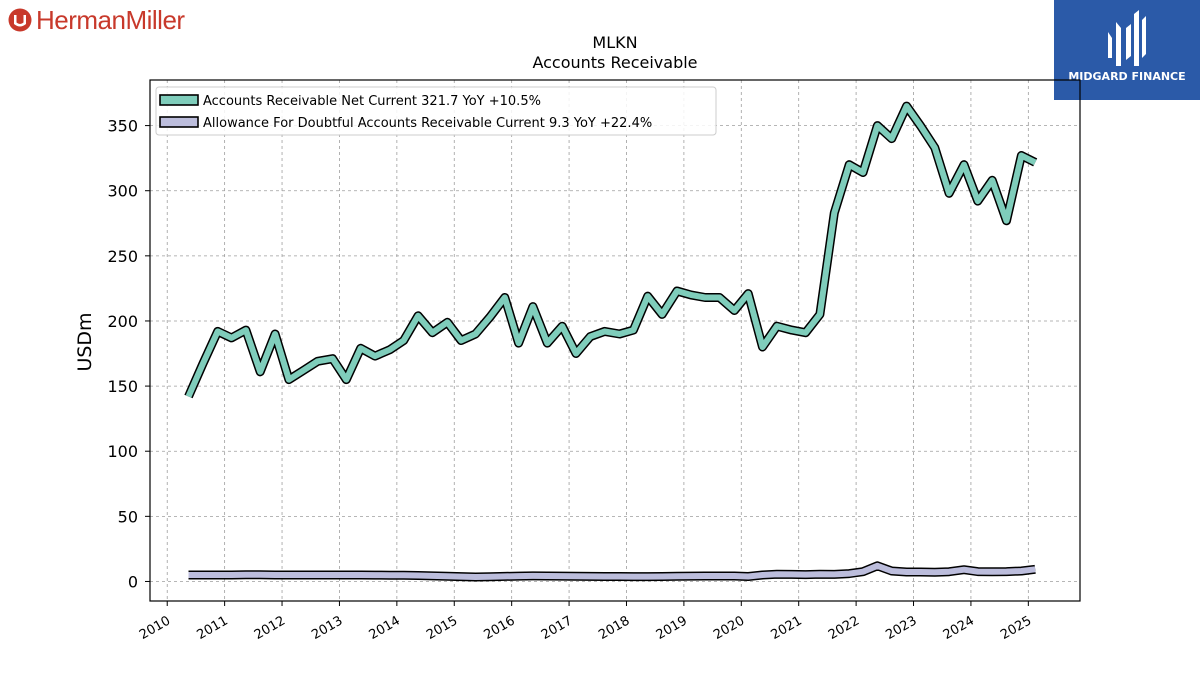 The height and width of the screenshot is (675, 1200). I want to click on chart-subtitle: Accounts Receivable, so click(614, 62).